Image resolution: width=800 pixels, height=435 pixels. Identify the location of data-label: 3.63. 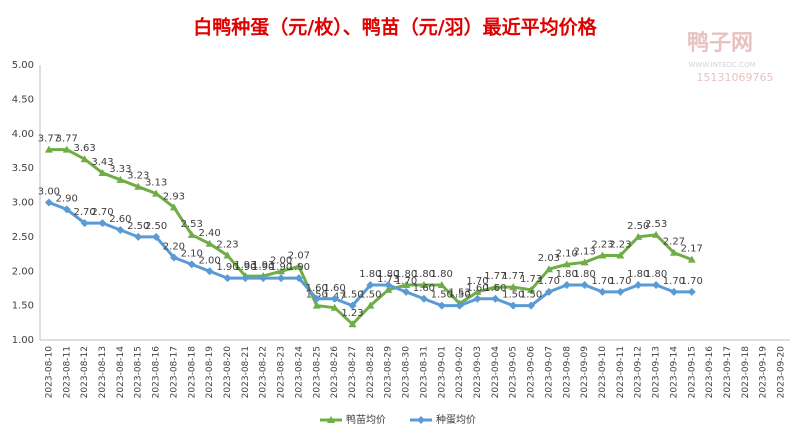
(85, 148).